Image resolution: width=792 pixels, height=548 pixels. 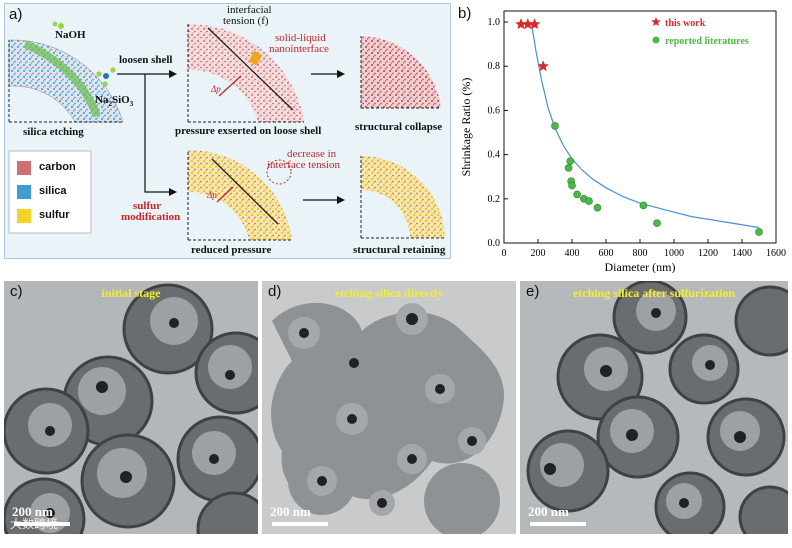 I want to click on label-decrease-tension-1: decrease in, so click(x=312, y=154).